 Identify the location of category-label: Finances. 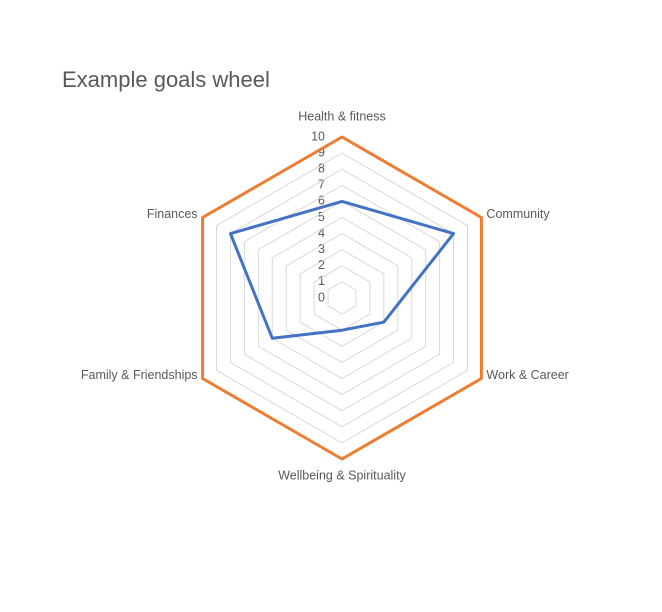
(172, 214).